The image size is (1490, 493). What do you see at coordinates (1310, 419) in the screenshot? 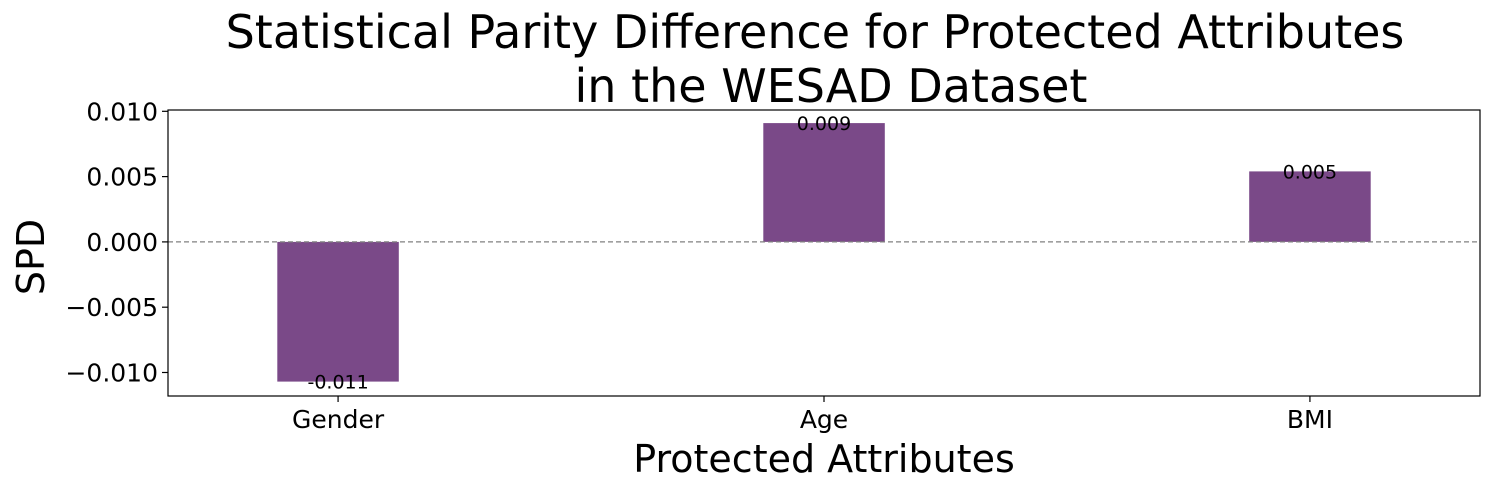
I see `x-tick-label-bmi: BMI` at bounding box center [1310, 419].